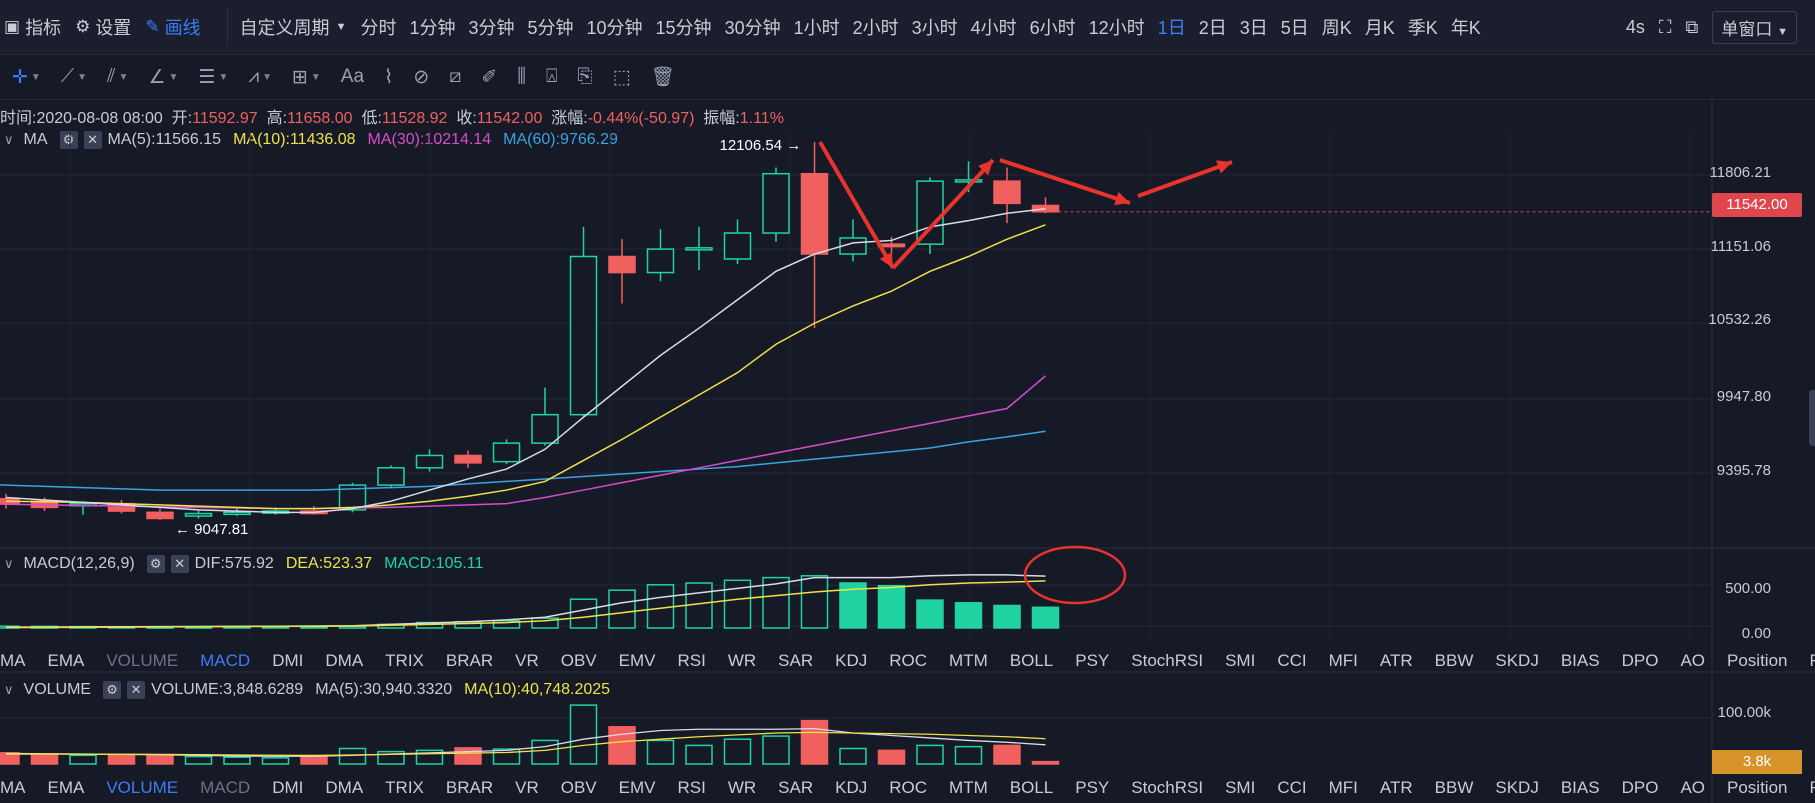 The width and height of the screenshot is (1815, 803). Describe the element at coordinates (293, 28) in the screenshot. I see `custom-period-dropdown: 自定义周期 ▼` at that location.